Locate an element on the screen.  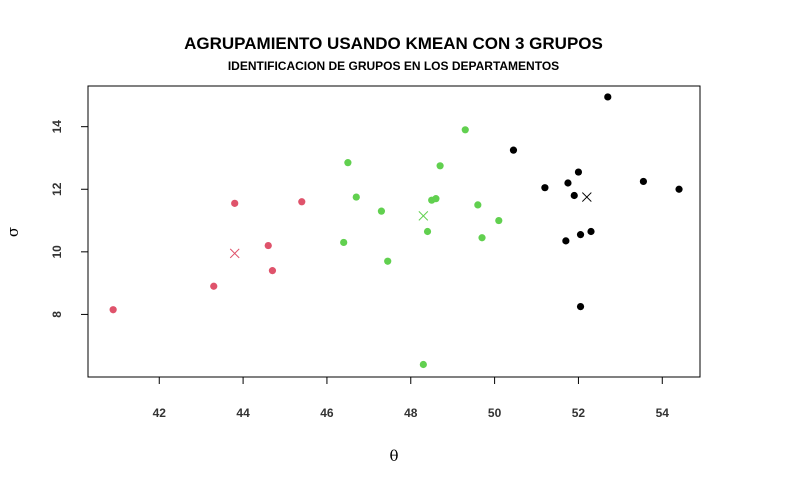
y-tick-label: 8 is located at coordinates (57, 314).